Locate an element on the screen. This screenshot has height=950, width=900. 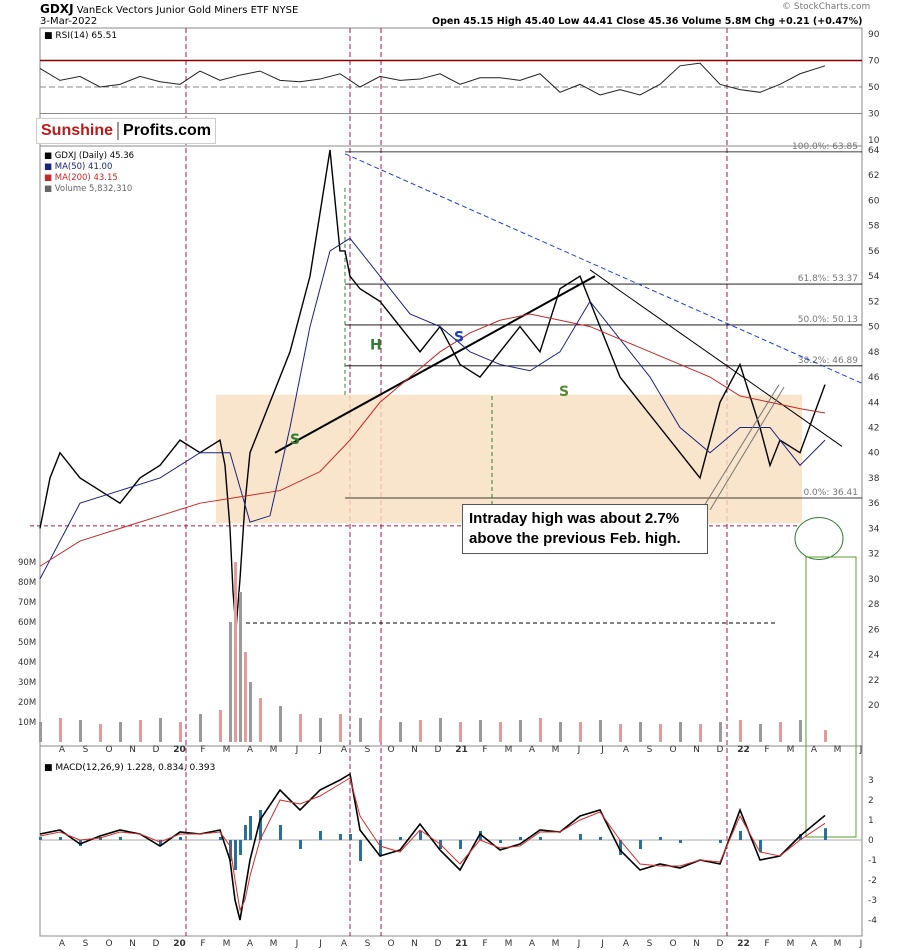
macd-tick-label: -3 is located at coordinates (872, 901).